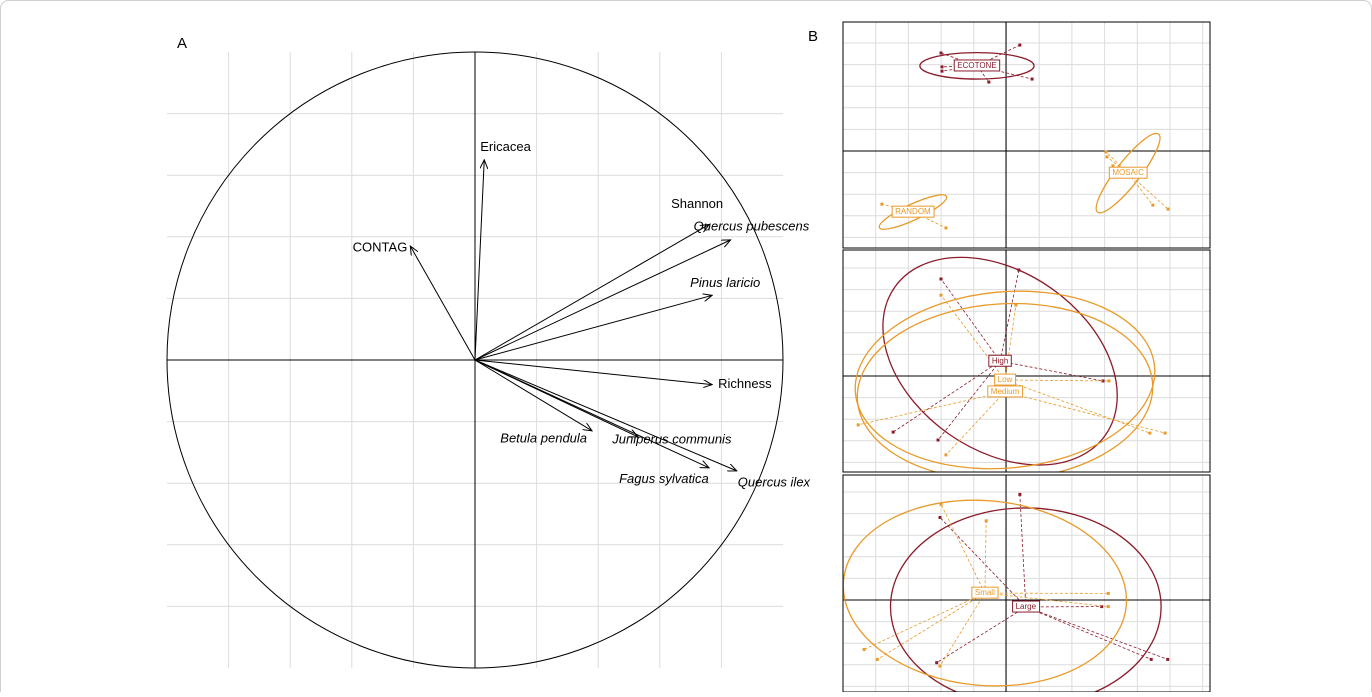 This screenshot has height=697, width=1372. Describe the element at coordinates (725, 282) in the screenshot. I see `vector-label: Pinus laricio` at that location.